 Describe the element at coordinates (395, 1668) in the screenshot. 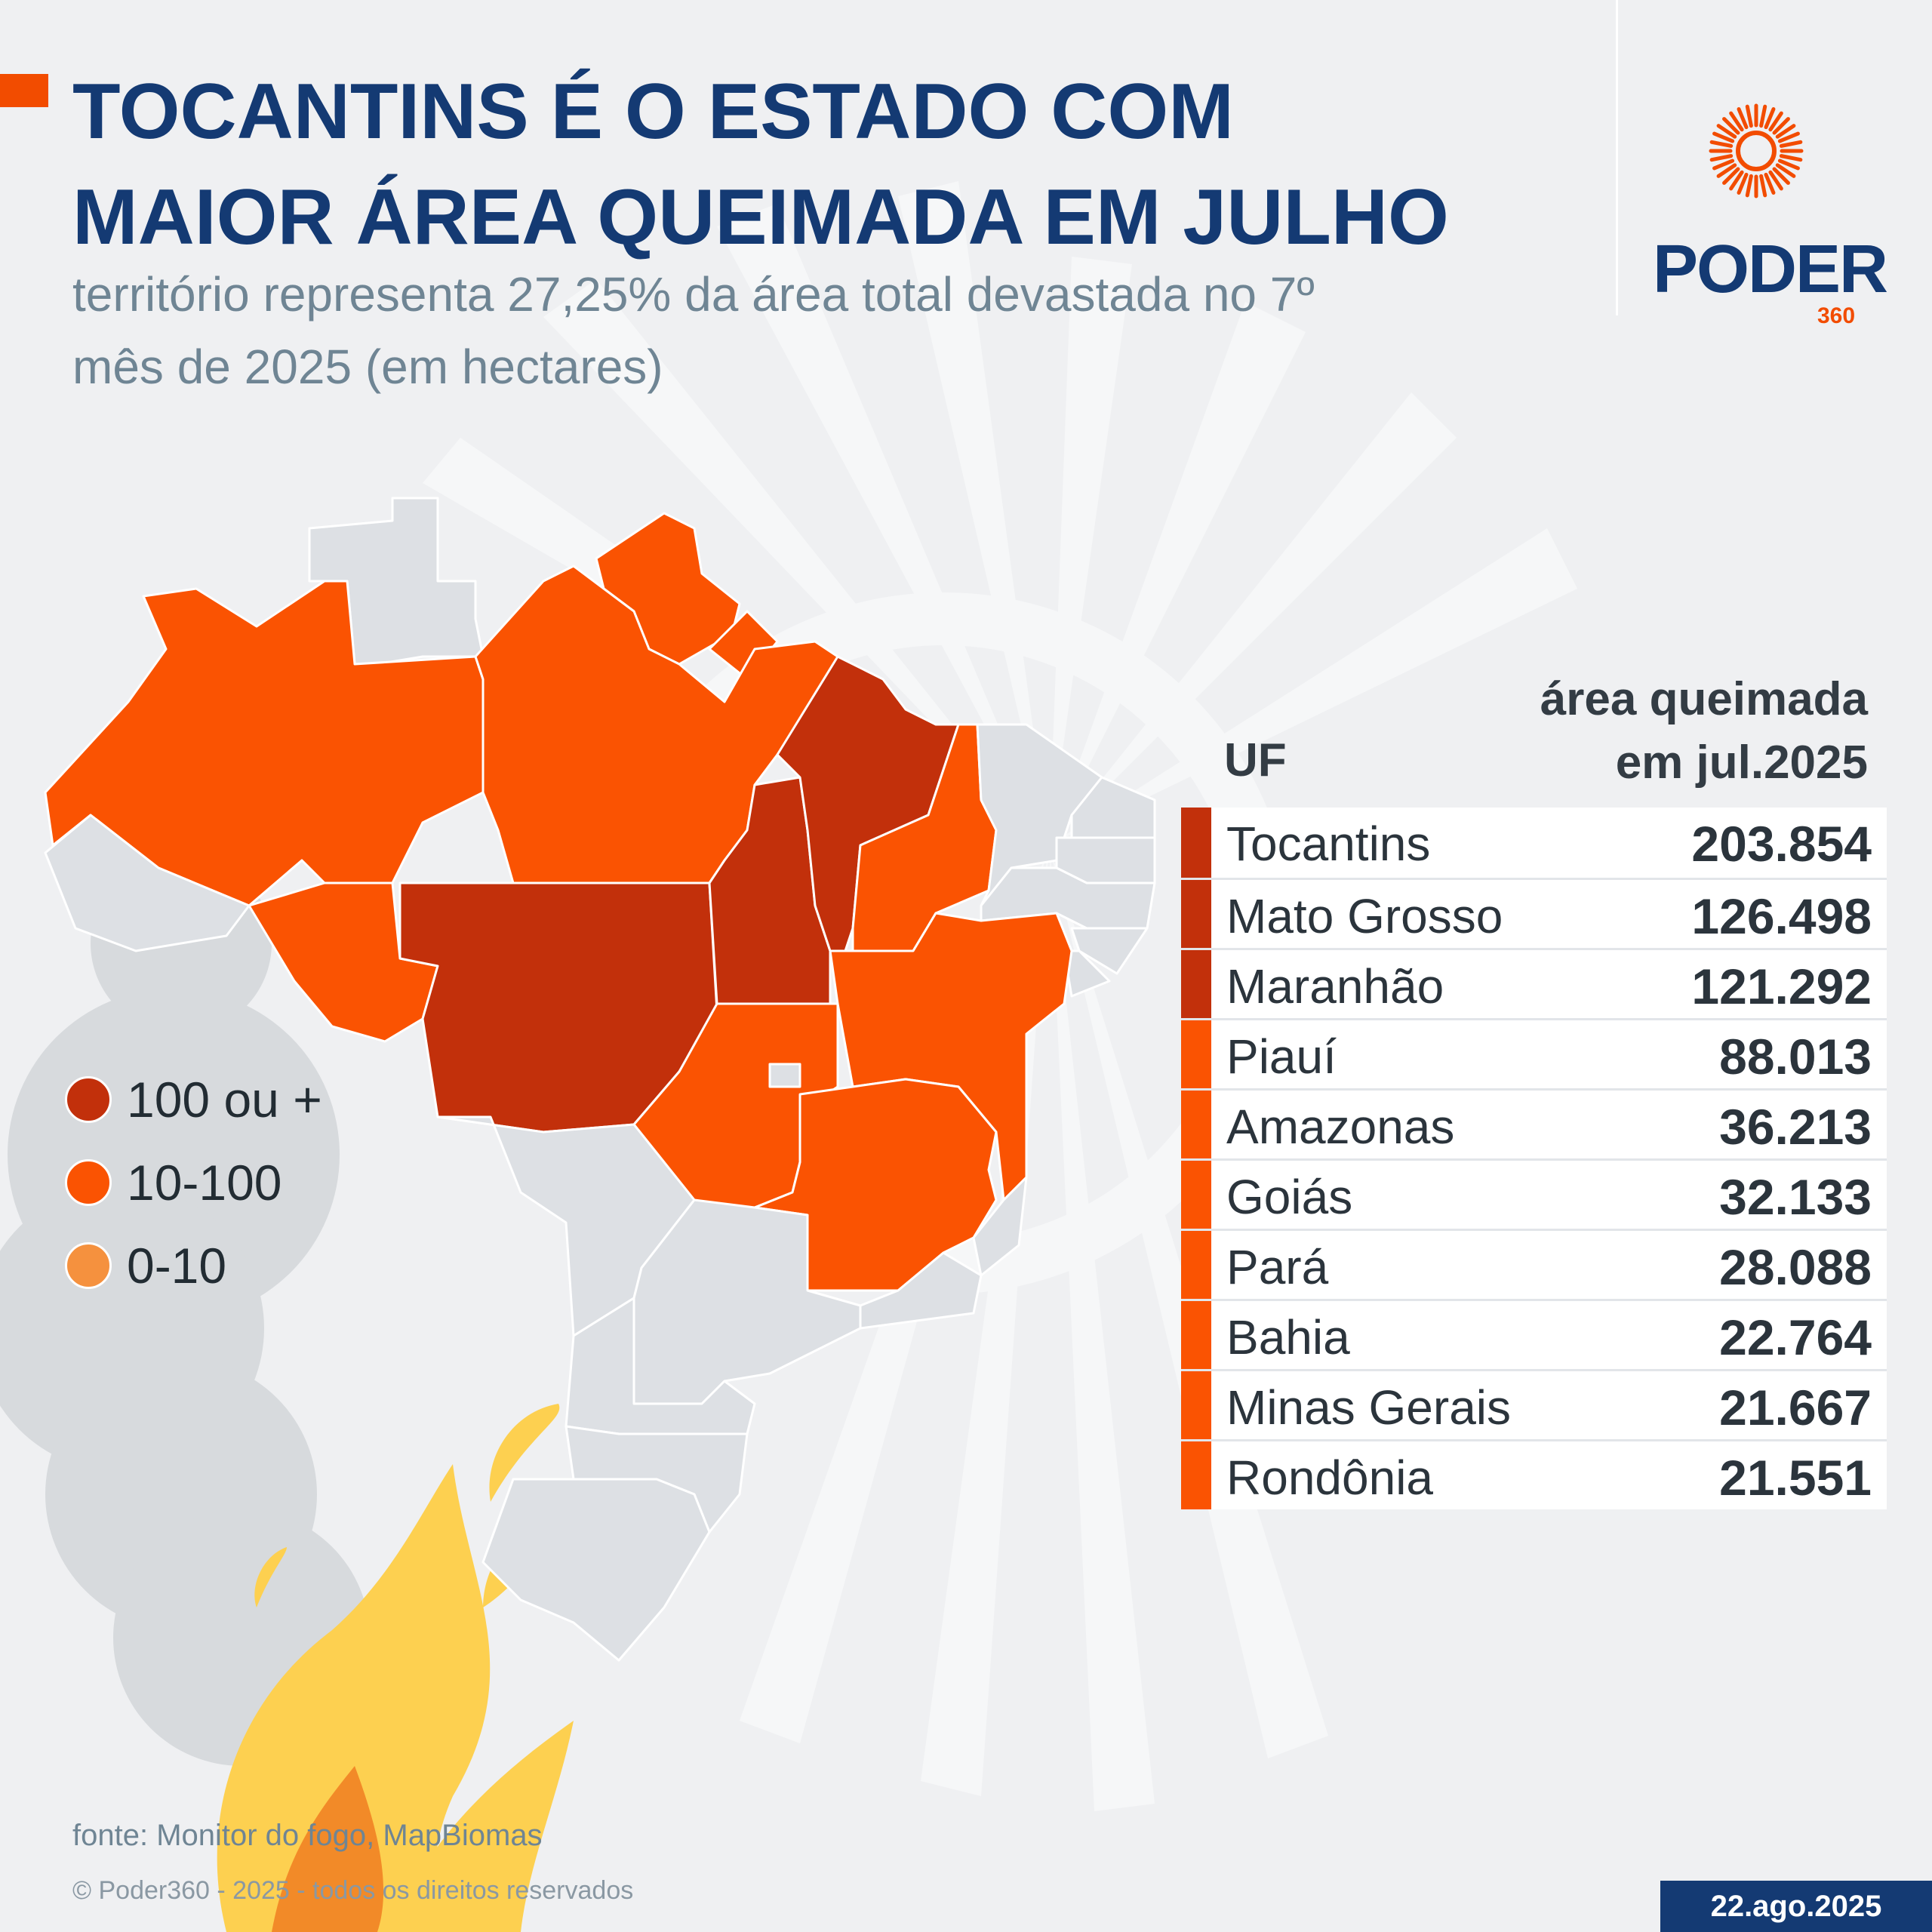

I see `flame` at that location.